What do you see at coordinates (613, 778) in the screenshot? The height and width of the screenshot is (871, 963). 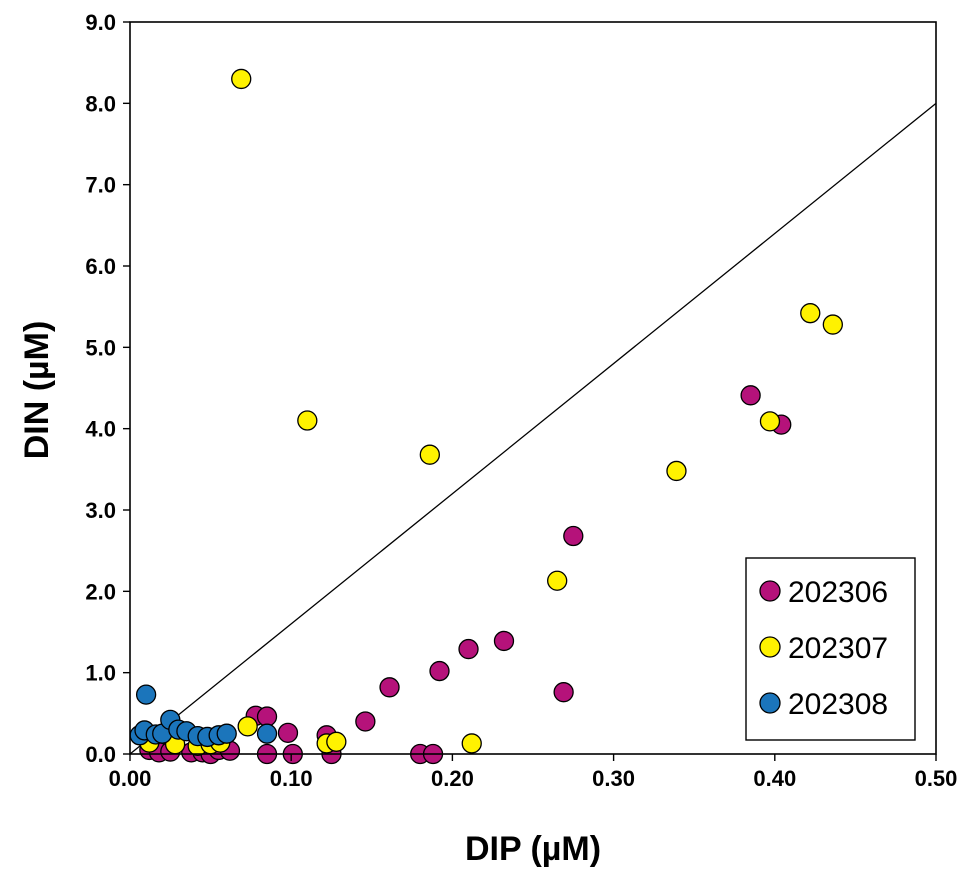 I see `x-tick-label: 0.30` at bounding box center [613, 778].